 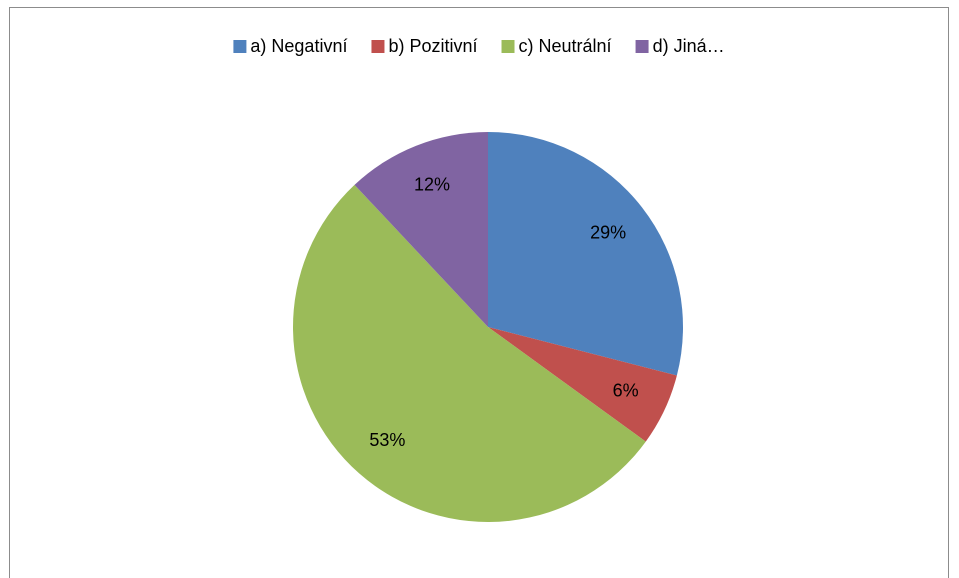 What do you see at coordinates (387, 440) in the screenshot?
I see `data-label: 53%` at bounding box center [387, 440].